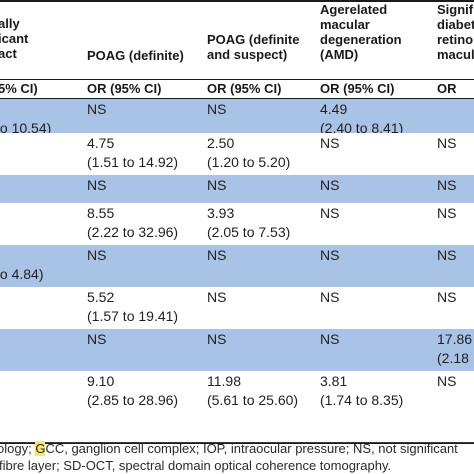 This screenshot has height=474, width=474. What do you see at coordinates (454, 349) in the screenshot?
I see `table-cell: 17.86 (2.18` at bounding box center [454, 349].